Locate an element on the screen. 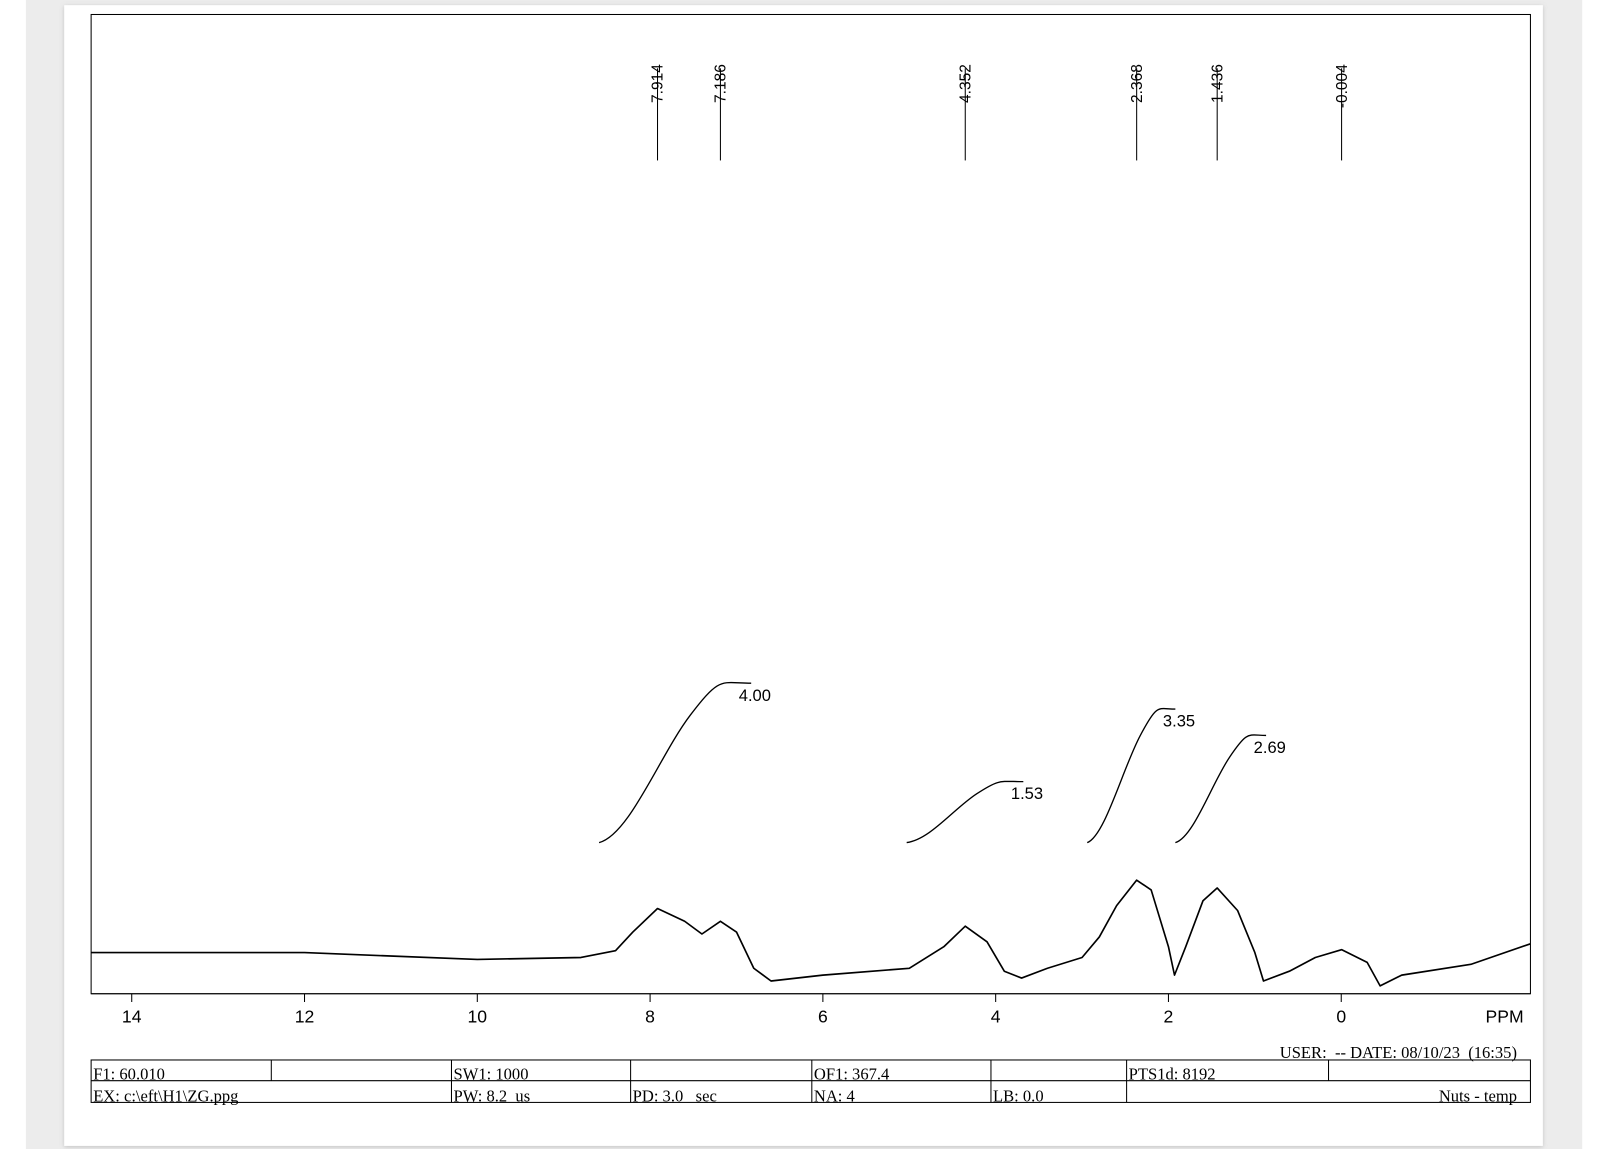 Image resolution: width=1605 pixels, height=1149 pixels. x-tick-label: 6 is located at coordinates (823, 1017).